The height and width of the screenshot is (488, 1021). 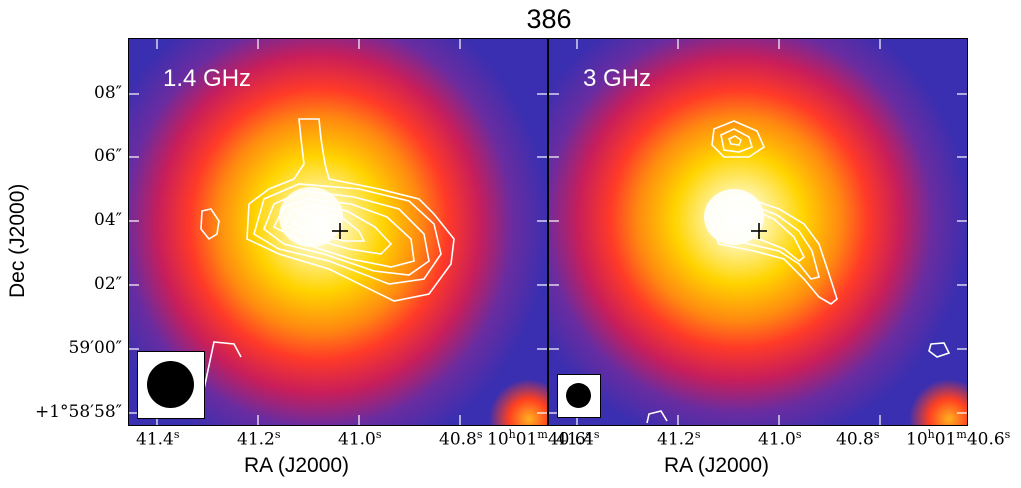 What do you see at coordinates (549, 19) in the screenshot?
I see `figure-title: 386` at bounding box center [549, 19].